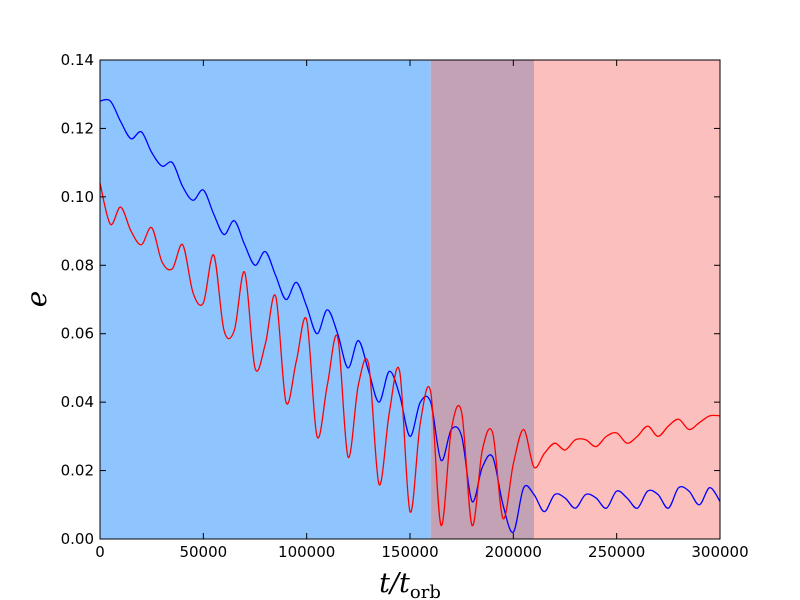  What do you see at coordinates (203, 552) in the screenshot?
I see `x-tick-label: 50000` at bounding box center [203, 552].